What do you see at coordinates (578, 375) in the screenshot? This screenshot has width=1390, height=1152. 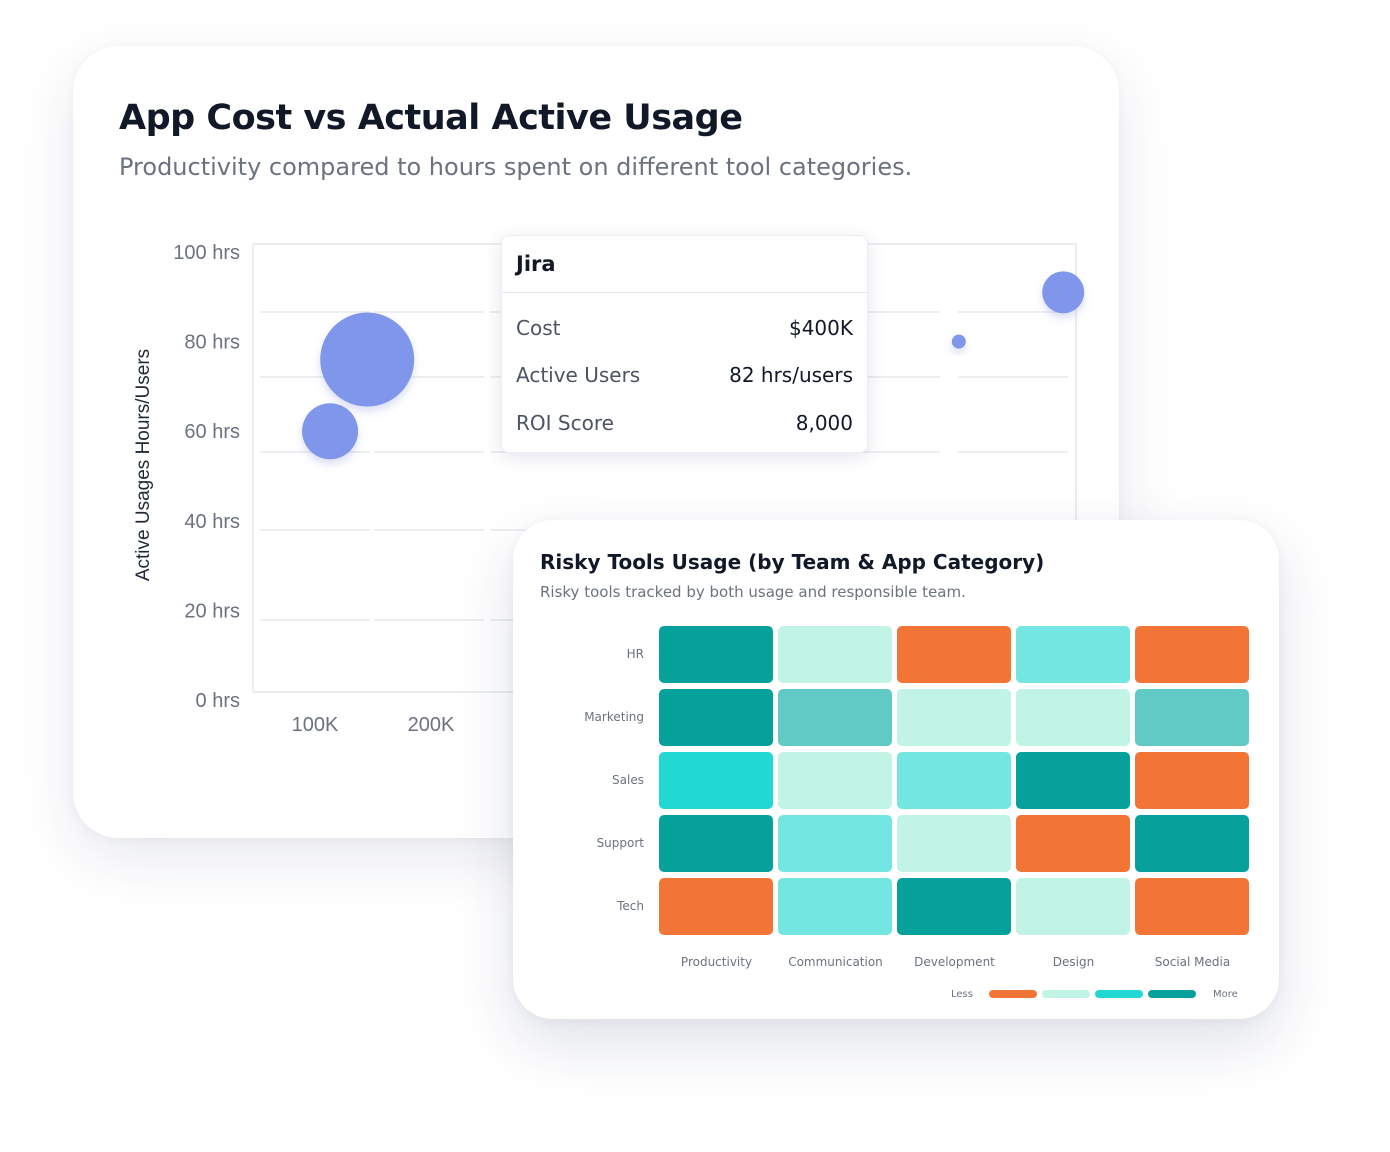 I see `tooltip-row-label: Active Users` at bounding box center [578, 375].